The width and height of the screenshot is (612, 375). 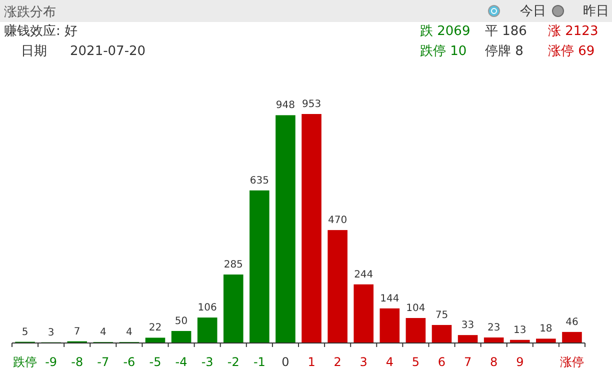 What do you see at coordinates (259, 180) in the screenshot?
I see `data-label: 635` at bounding box center [259, 180].